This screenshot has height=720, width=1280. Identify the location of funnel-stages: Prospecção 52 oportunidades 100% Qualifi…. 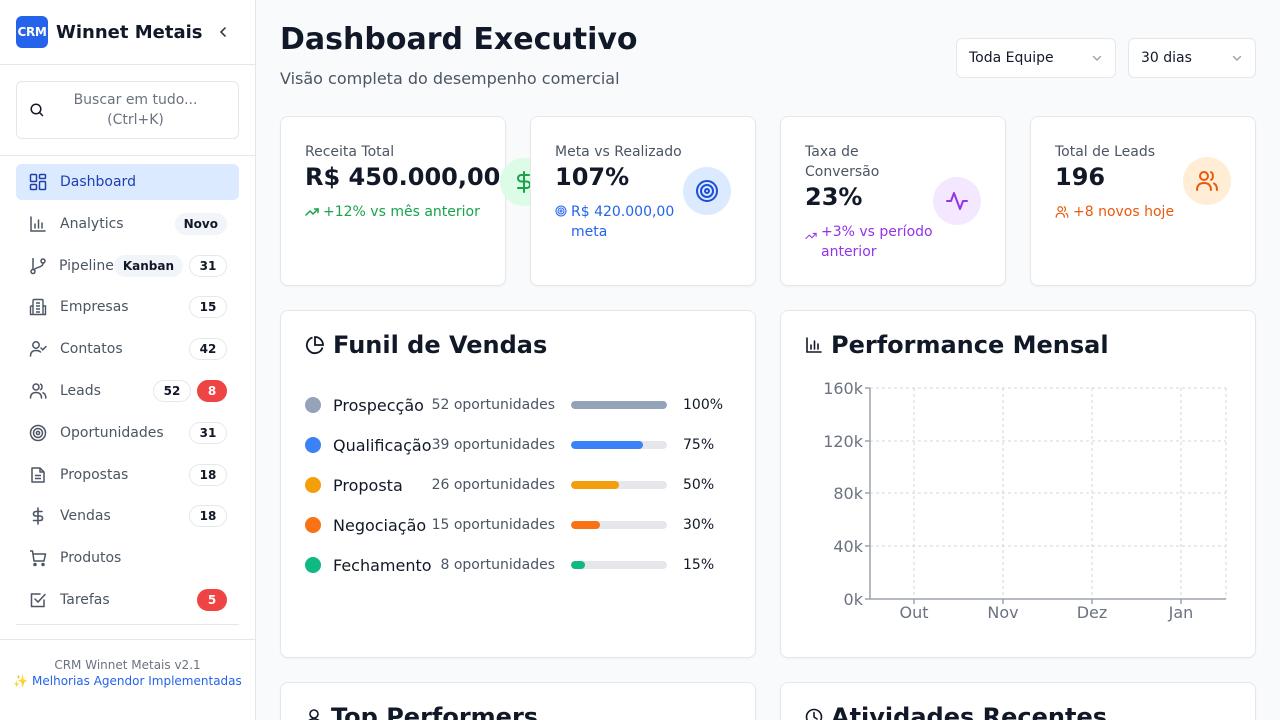
(520, 485).